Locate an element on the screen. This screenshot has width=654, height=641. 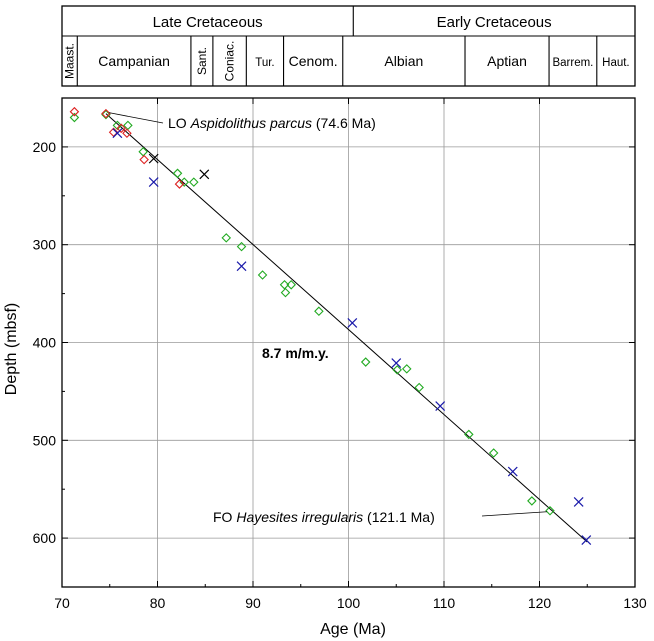
x-axis-label: Age (Ma) is located at coordinates (353, 629).